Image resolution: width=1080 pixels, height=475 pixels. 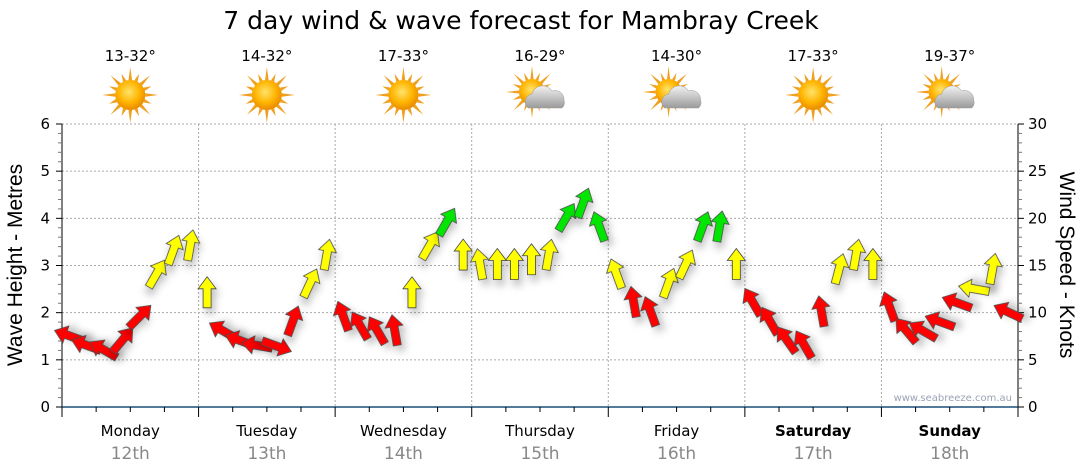 I want to click on day-date: 13th, so click(x=266, y=454).